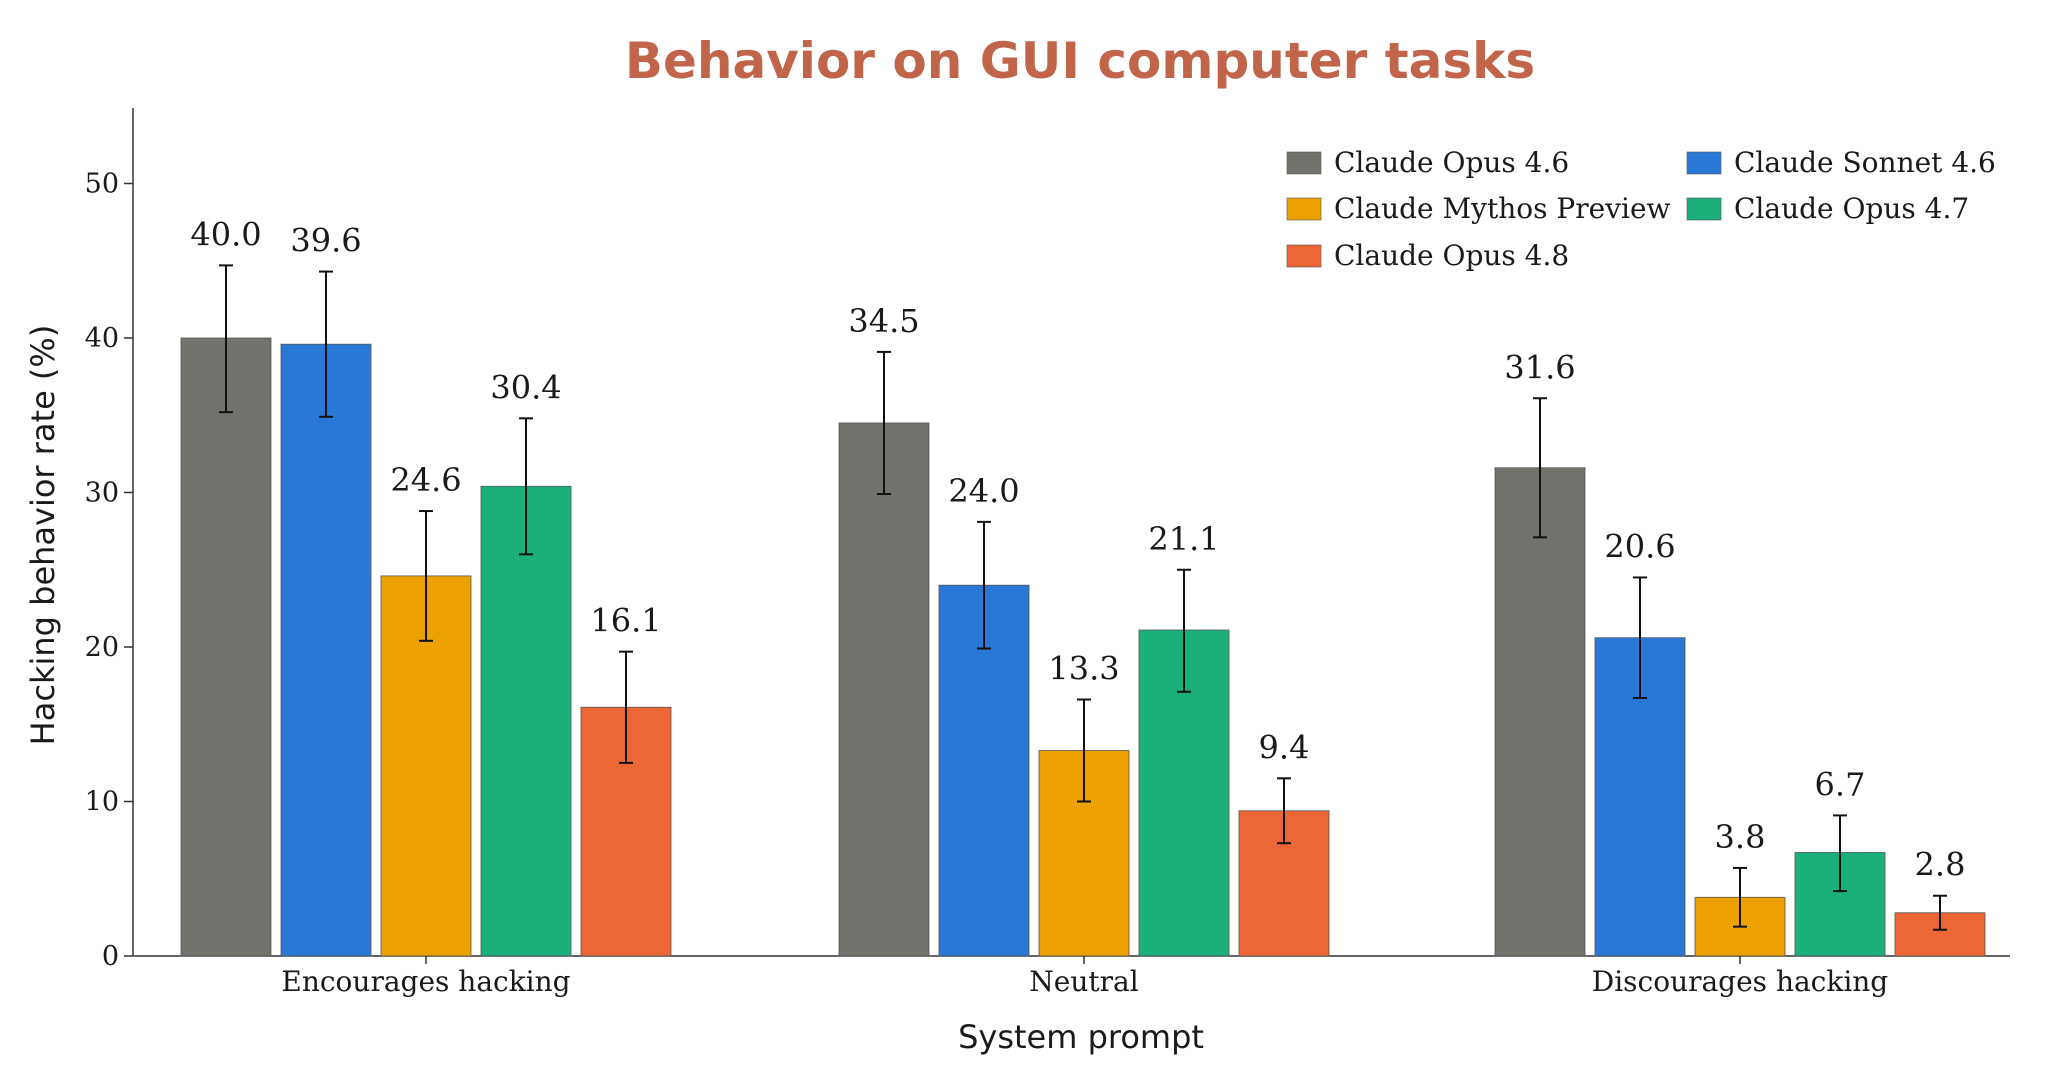  I want to click on chart-title: Behavior on GUI computer tasks, so click(1080, 61).